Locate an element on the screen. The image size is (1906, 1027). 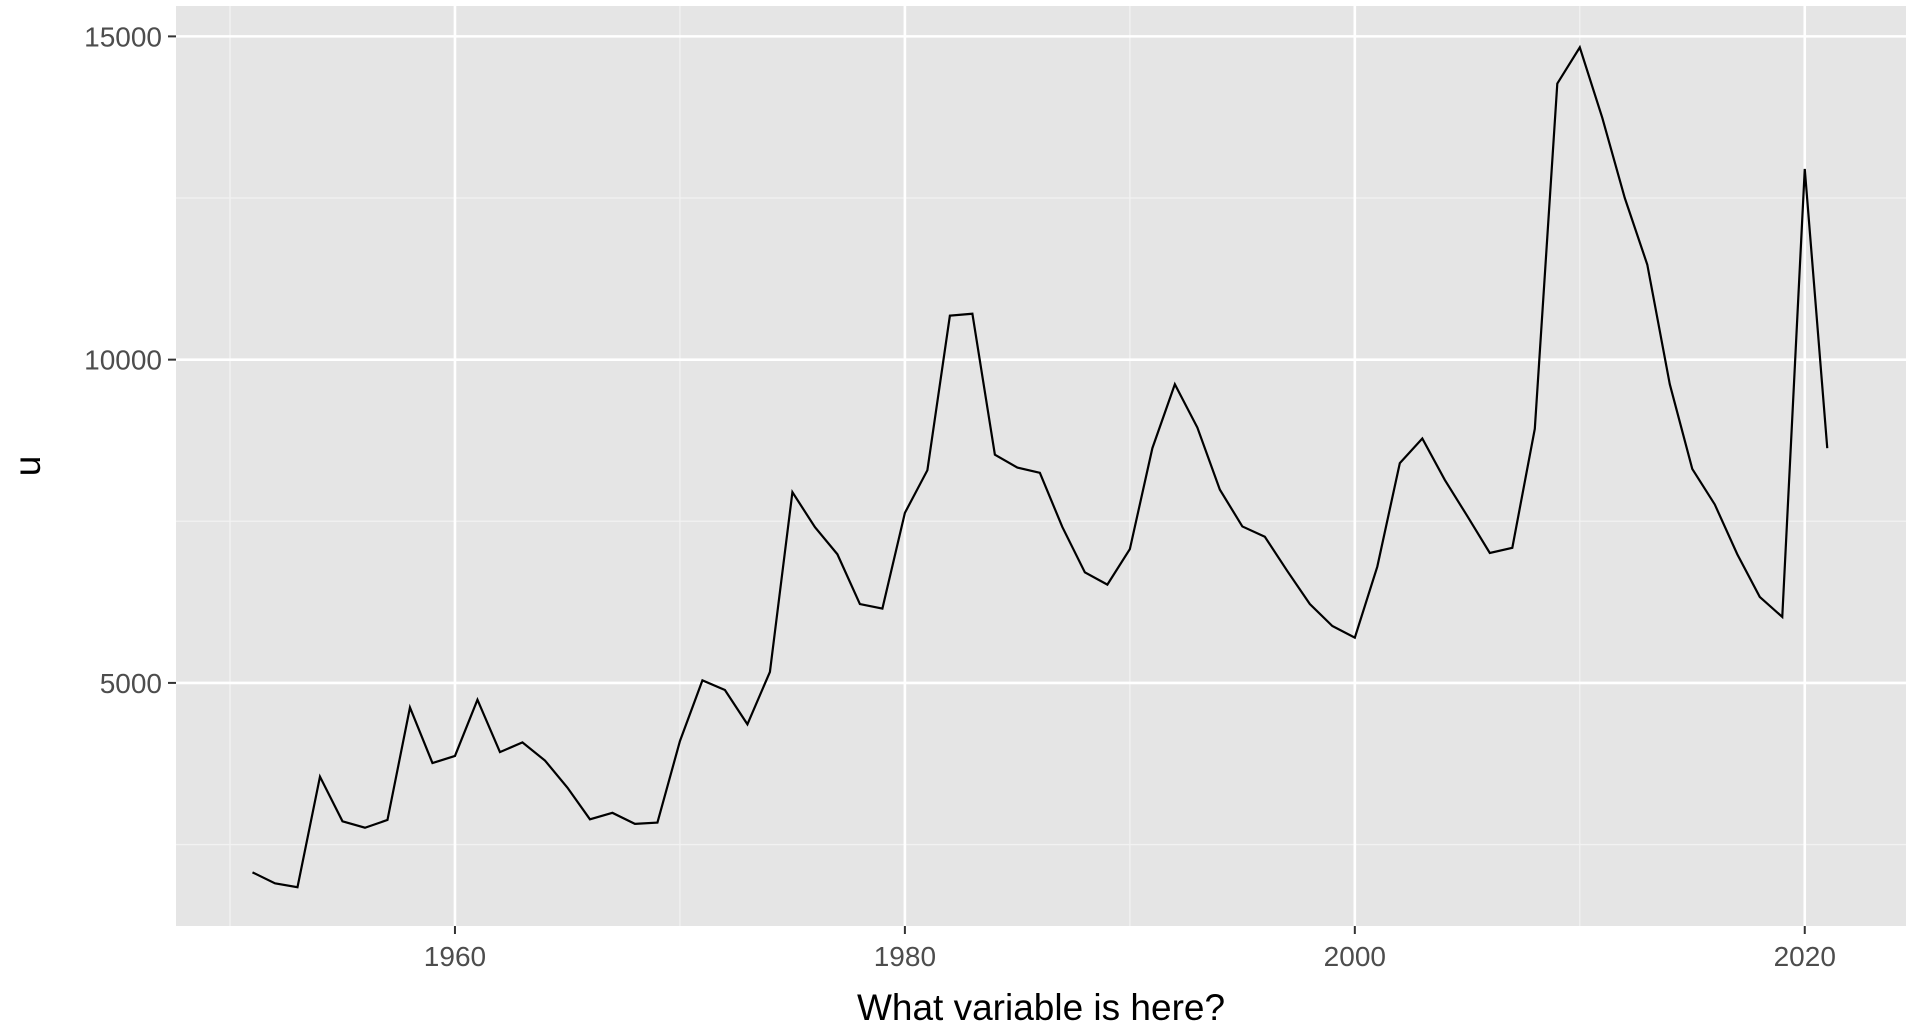
x-tick-label: 1960 is located at coordinates (455, 956).